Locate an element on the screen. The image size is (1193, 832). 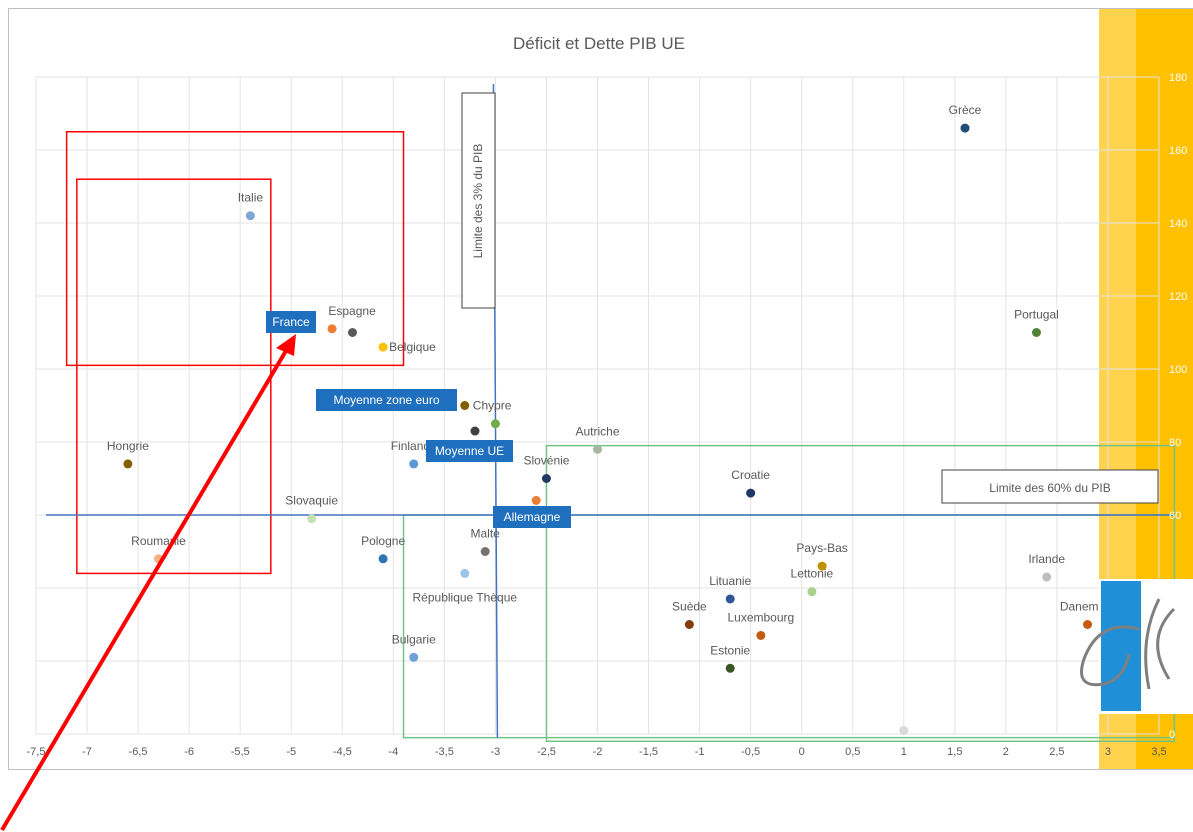
limit-3pct-box is located at coordinates (478, 200).